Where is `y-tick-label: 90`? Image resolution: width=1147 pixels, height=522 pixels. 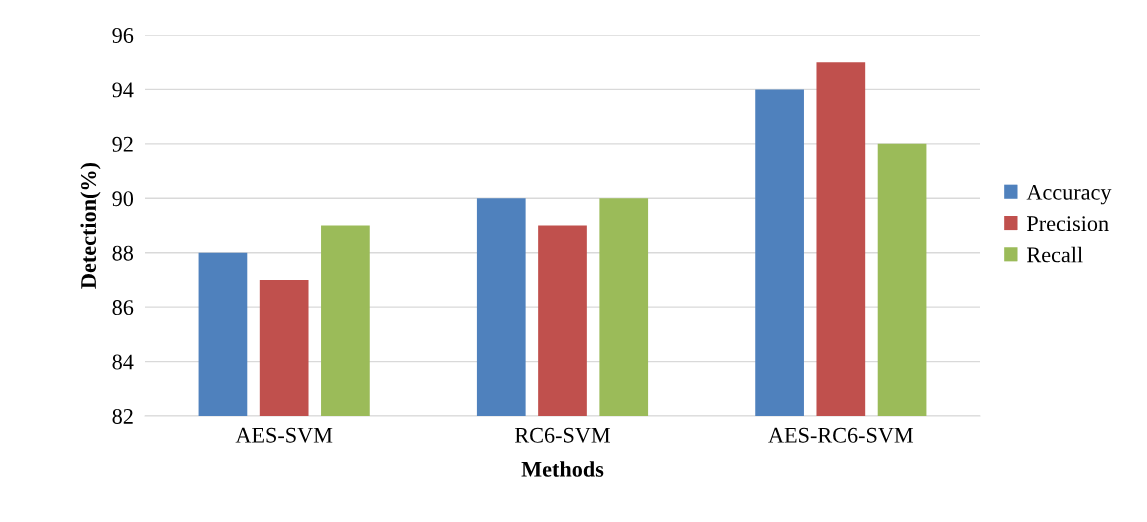 y-tick-label: 90 is located at coordinates (123, 199).